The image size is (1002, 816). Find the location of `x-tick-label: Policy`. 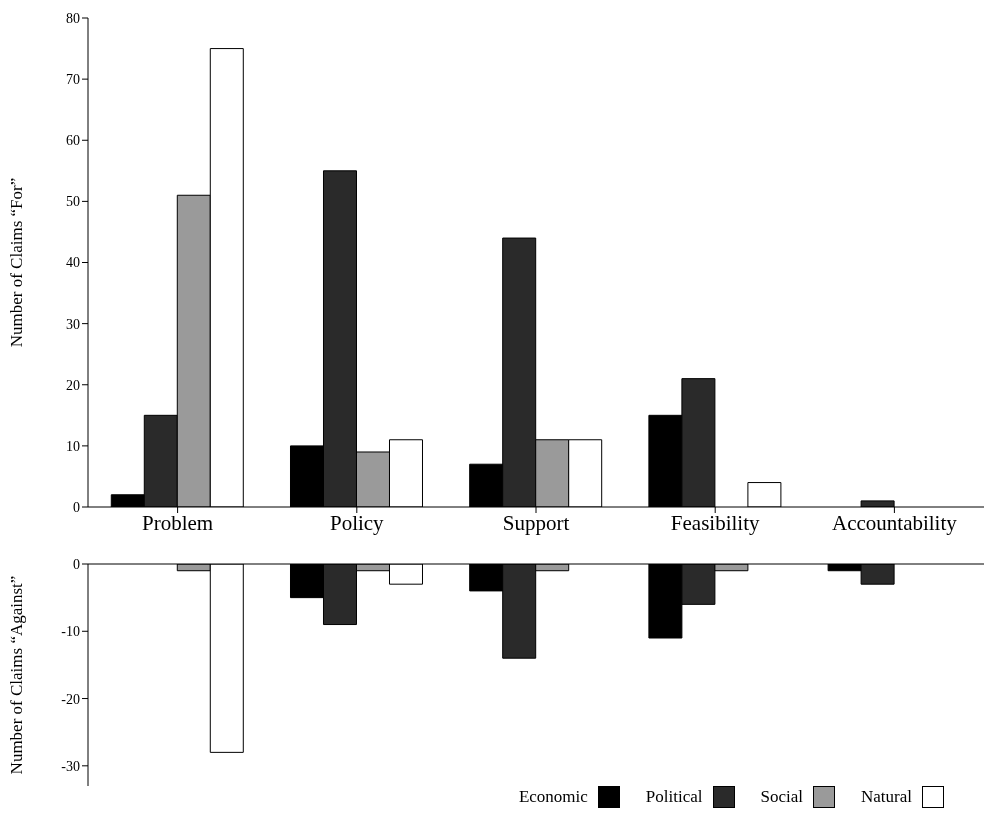

x-tick-label: Policy is located at coordinates (357, 522).